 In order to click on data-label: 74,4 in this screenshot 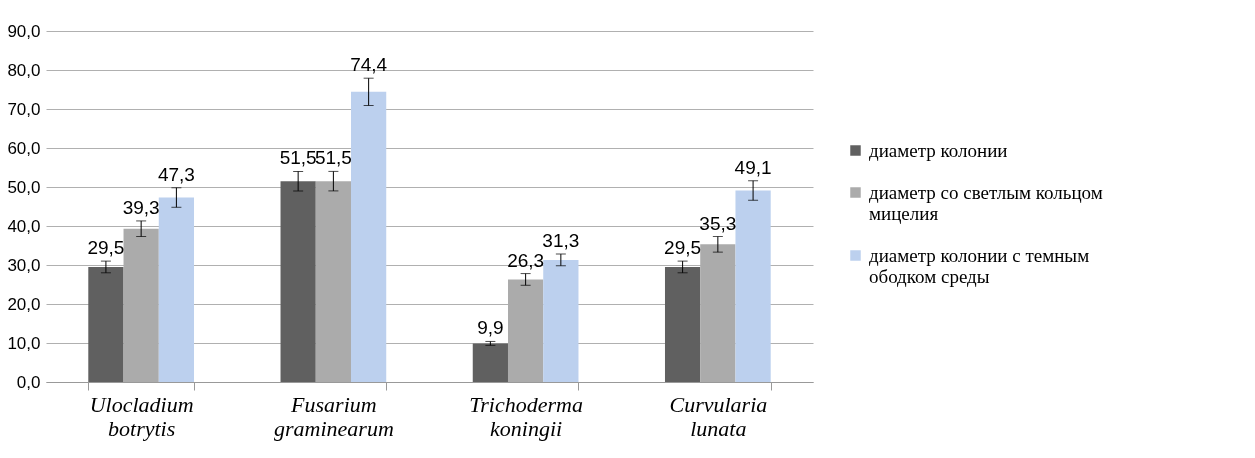, I will do `click(369, 65)`.